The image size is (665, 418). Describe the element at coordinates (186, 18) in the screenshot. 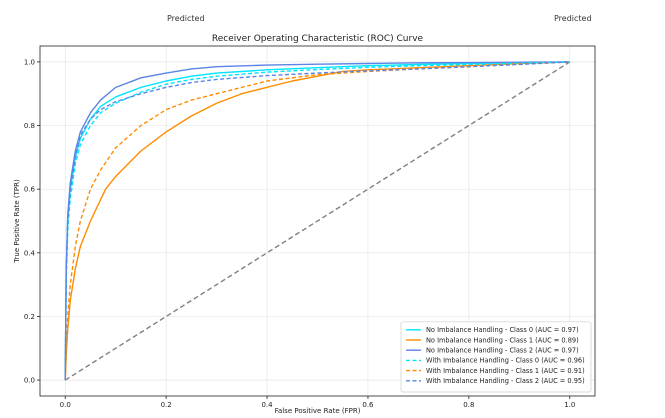

I see `header-fragment-left: Predicted` at that location.